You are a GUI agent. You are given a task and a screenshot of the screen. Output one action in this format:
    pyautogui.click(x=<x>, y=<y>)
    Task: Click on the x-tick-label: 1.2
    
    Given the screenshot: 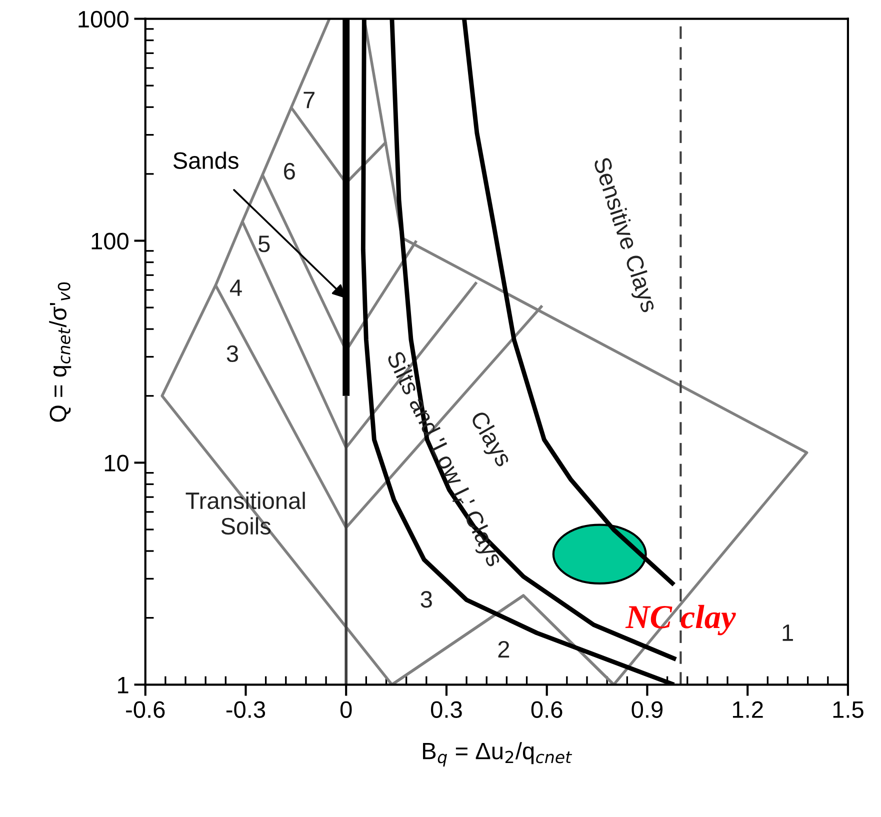 What is the action you would take?
    pyautogui.click(x=747, y=709)
    